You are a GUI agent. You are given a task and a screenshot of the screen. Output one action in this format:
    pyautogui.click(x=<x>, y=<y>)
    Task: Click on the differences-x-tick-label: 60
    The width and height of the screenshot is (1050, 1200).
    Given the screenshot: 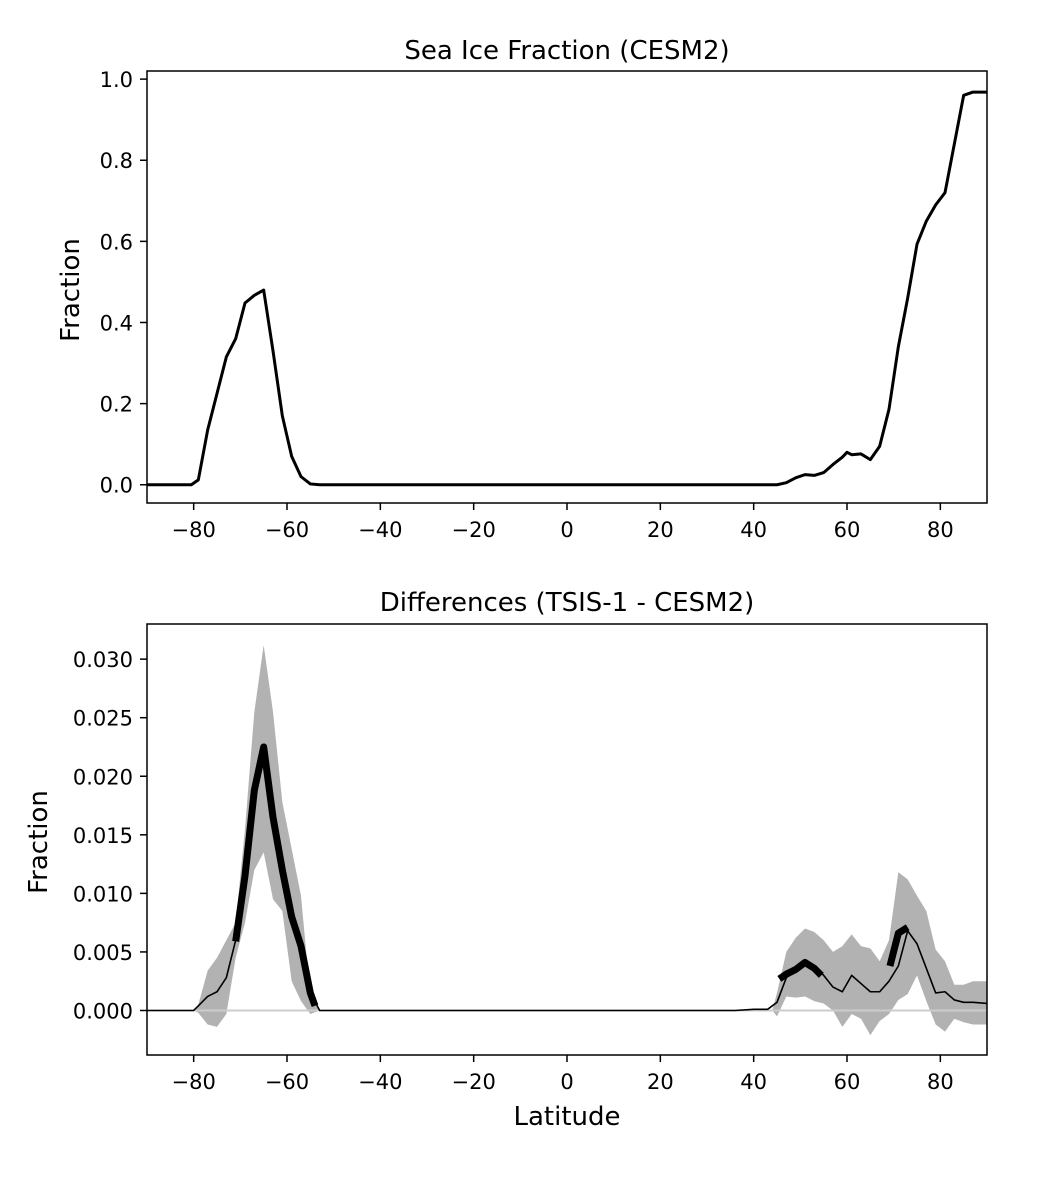 What is the action you would take?
    pyautogui.click(x=847, y=1082)
    